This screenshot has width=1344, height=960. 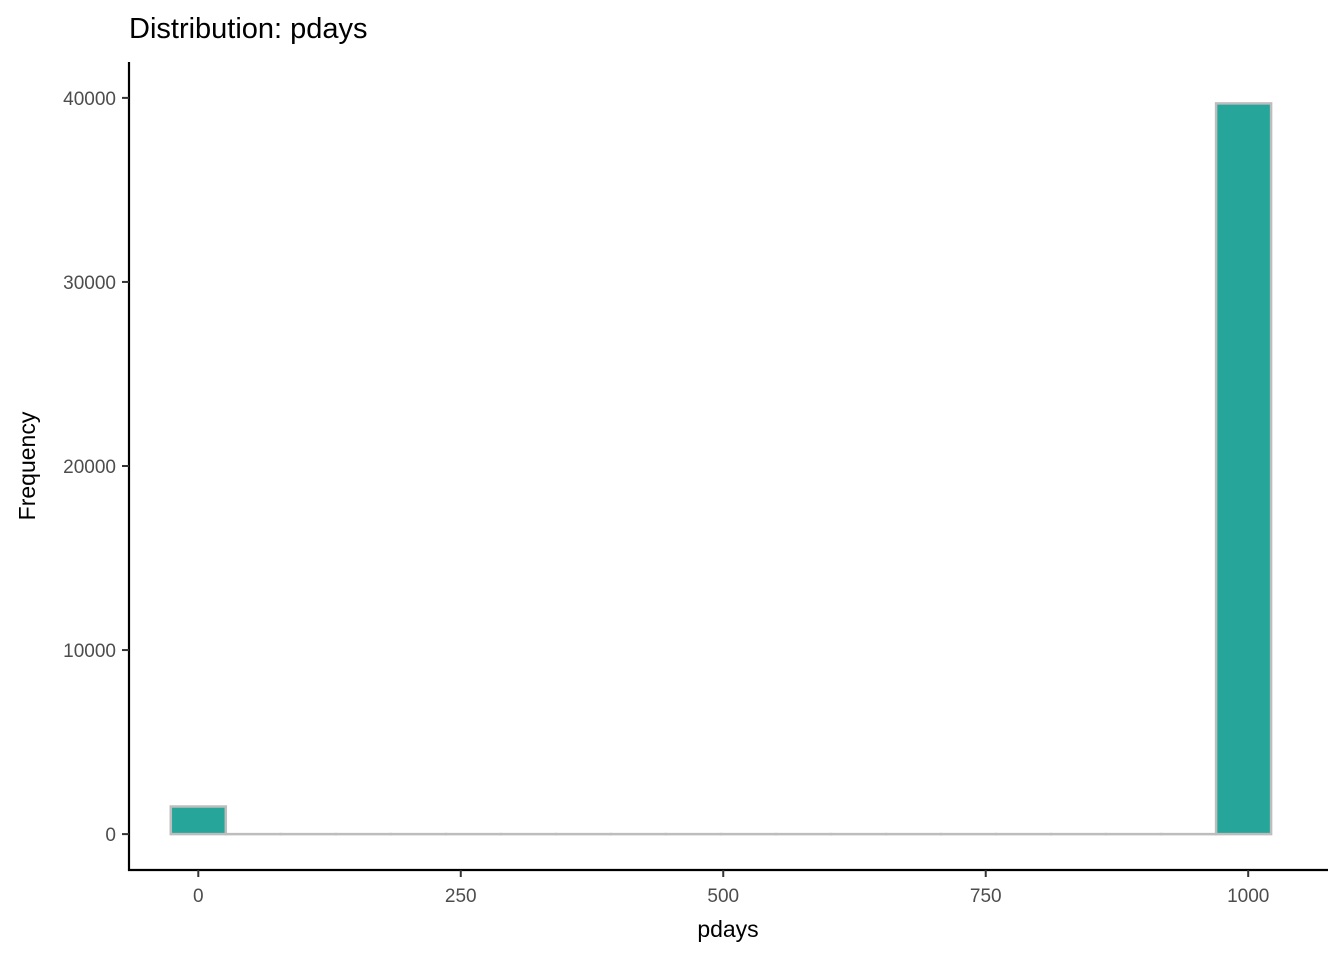 I want to click on x-axis-title: pdays, so click(x=727, y=929).